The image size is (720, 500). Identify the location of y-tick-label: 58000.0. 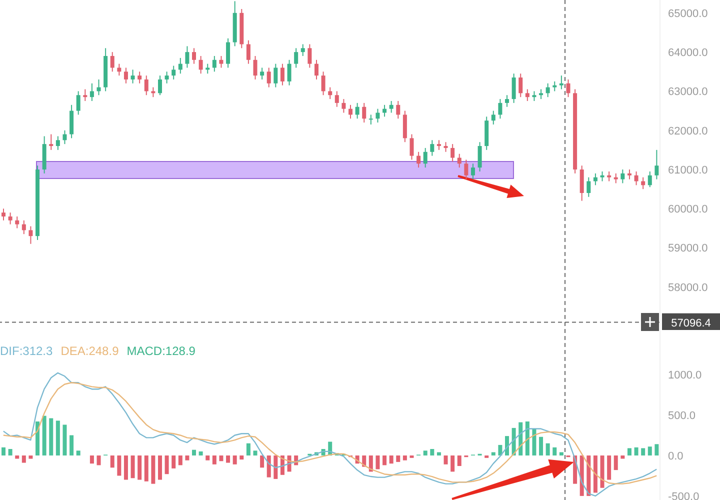
(688, 288).